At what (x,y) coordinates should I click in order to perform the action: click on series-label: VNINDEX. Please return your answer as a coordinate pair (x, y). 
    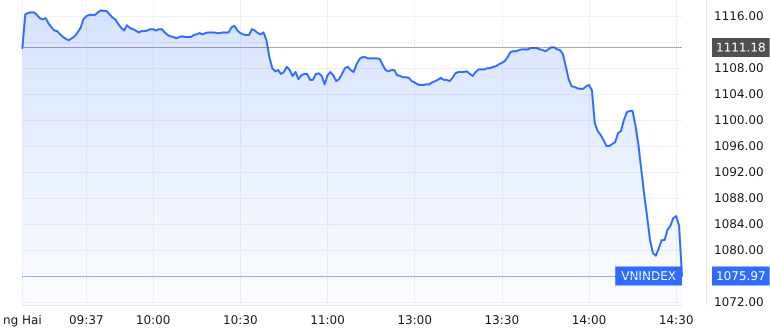
    Looking at the image, I should click on (648, 275).